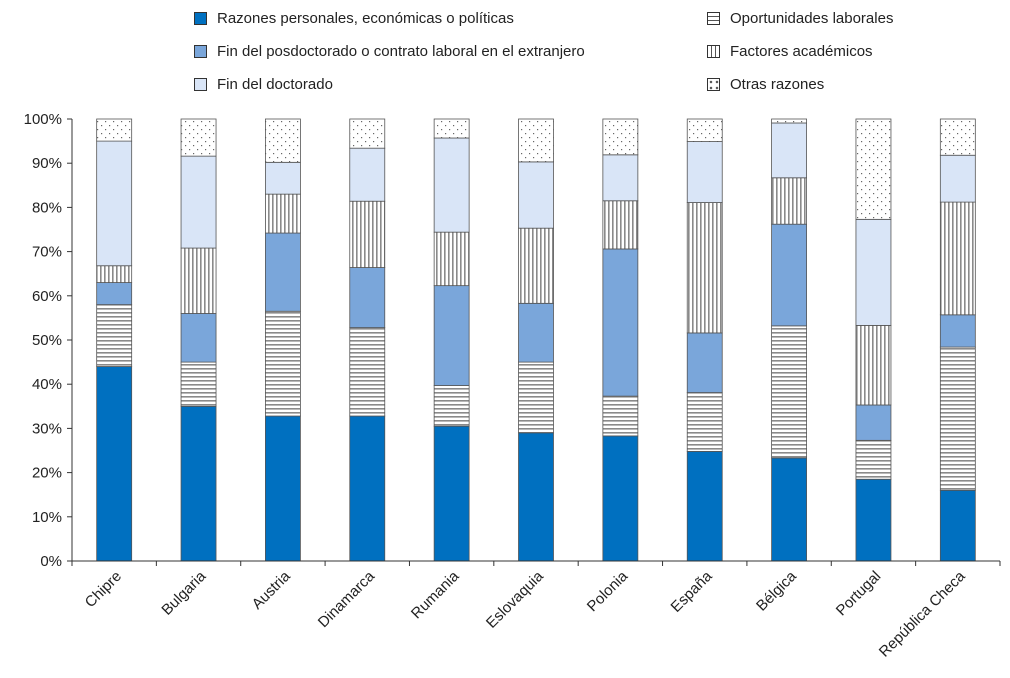 Image resolution: width=1010 pixels, height=678 pixels. Describe the element at coordinates (777, 84) in the screenshot. I see `legend-label: Otras razones` at that location.